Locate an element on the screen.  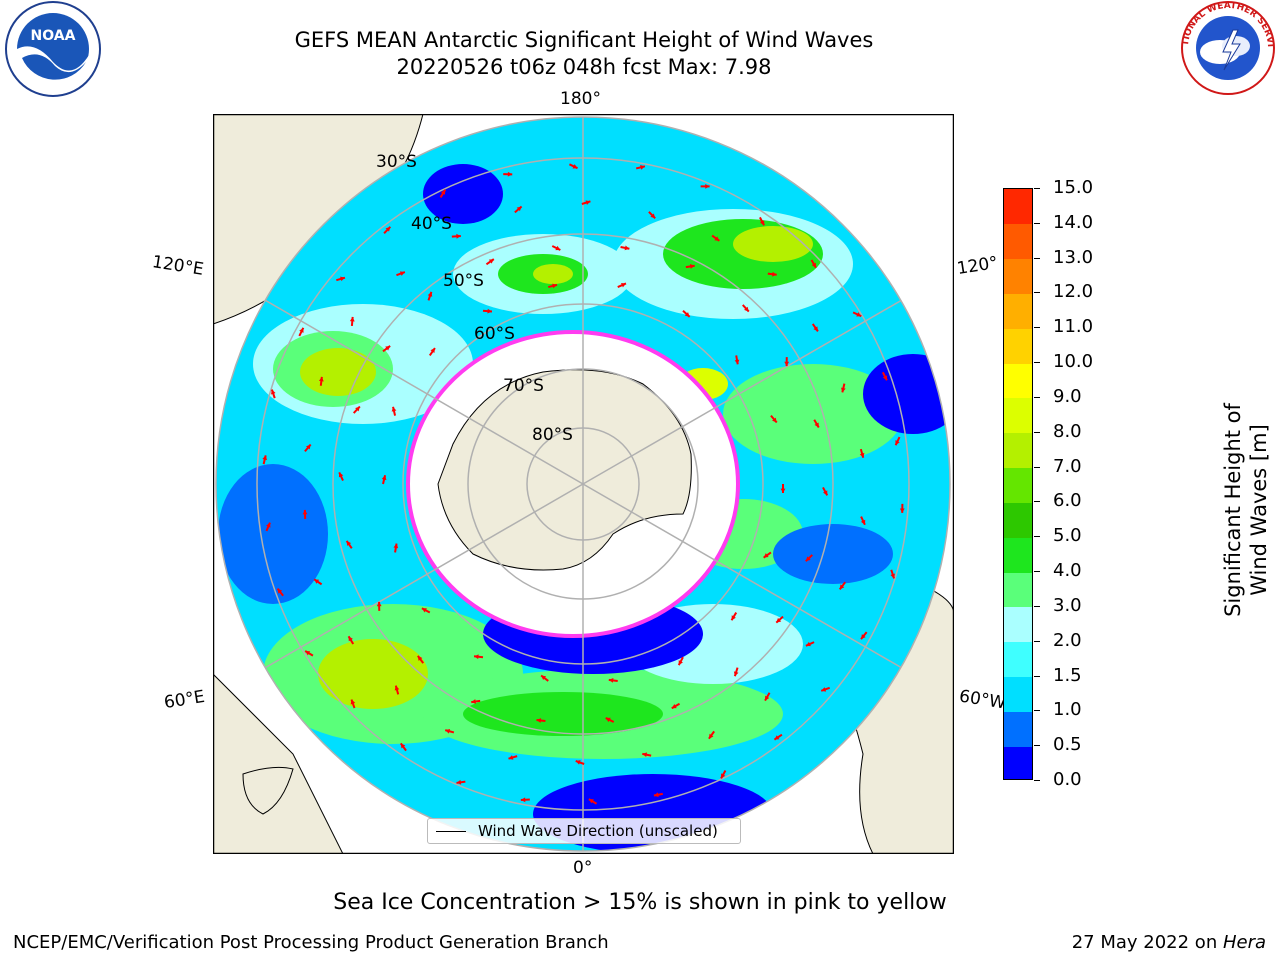
land-madagascar is located at coordinates (268, 790).